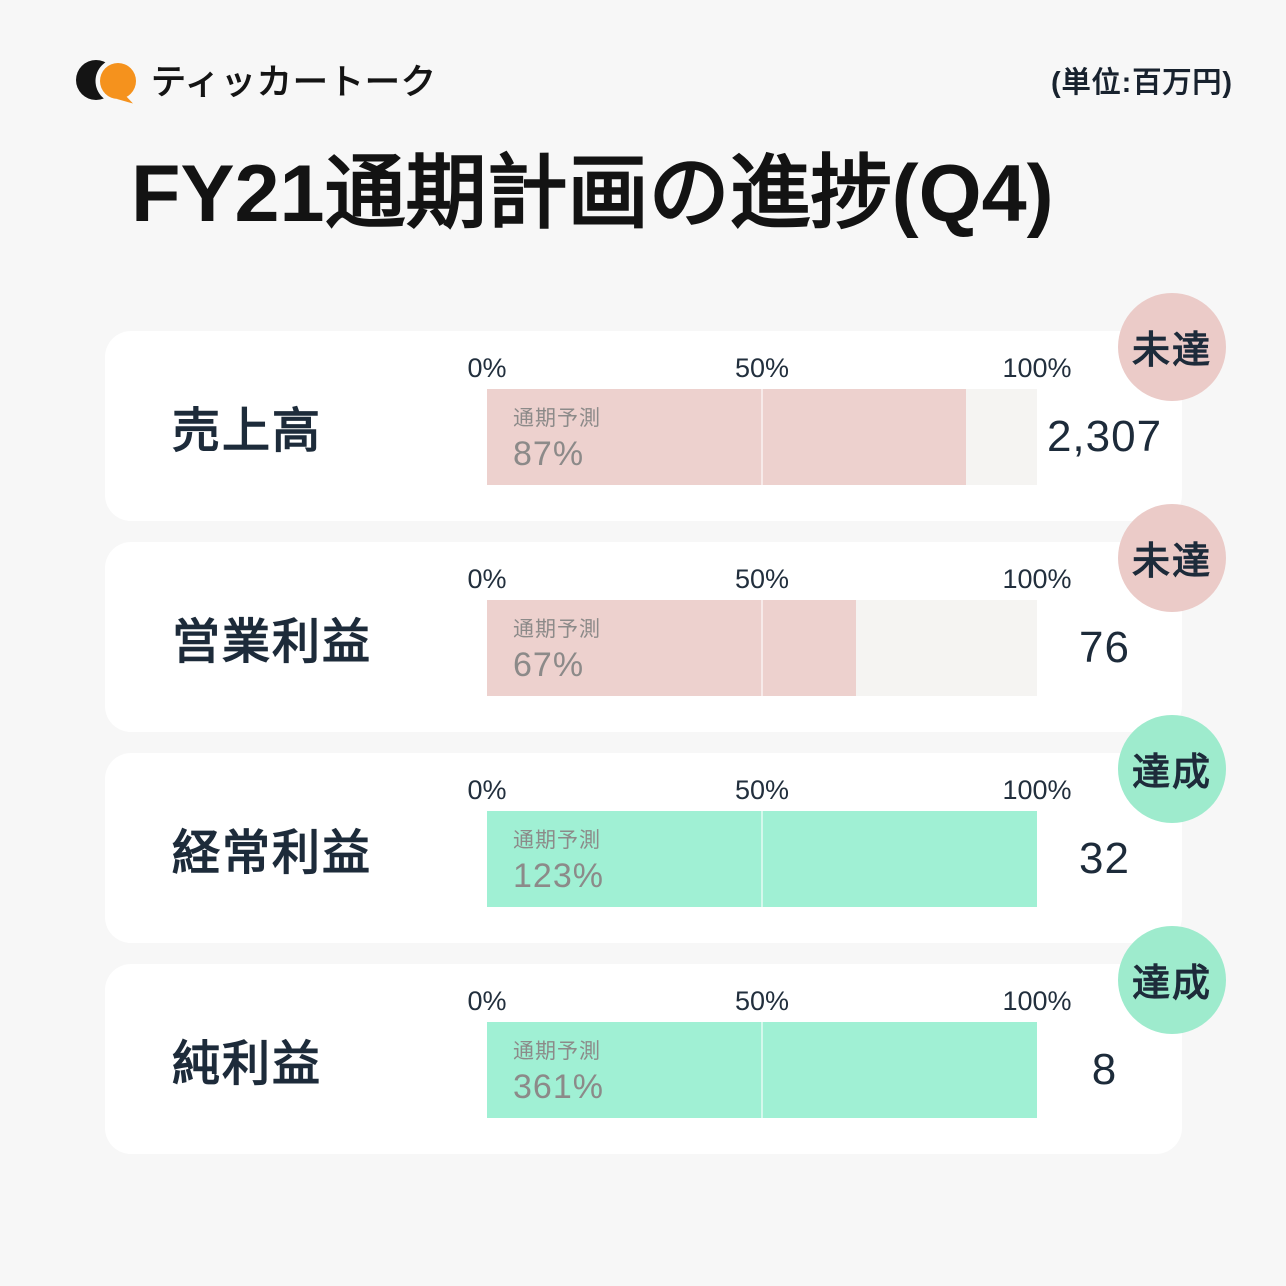  Describe the element at coordinates (272, 642) in the screenshot. I see `metric-label: 営業利益` at that location.